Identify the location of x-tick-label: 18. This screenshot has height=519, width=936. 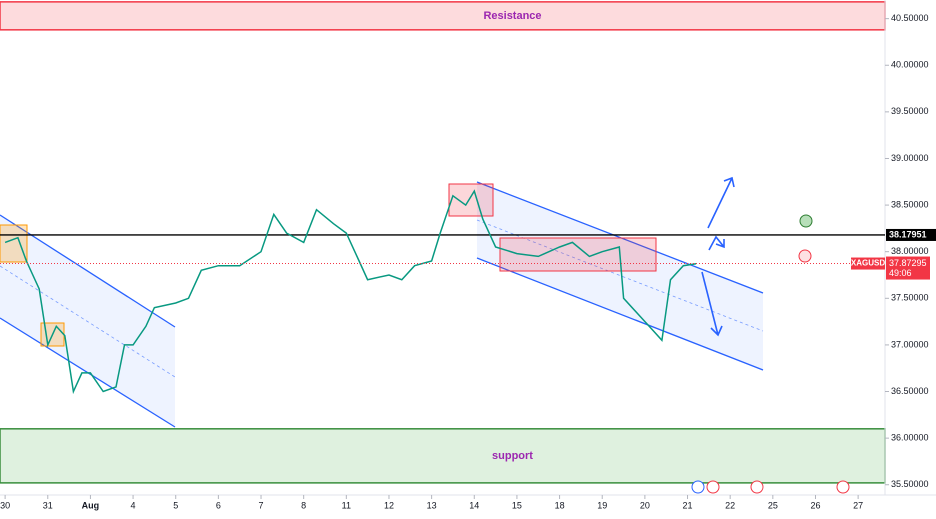
(560, 505).